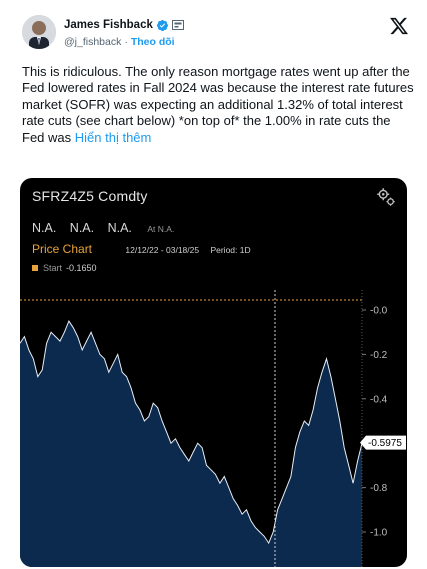 This screenshot has width=427, height=569. Describe the element at coordinates (90, 196) in the screenshot. I see `ticker-title: SFRZ4Z5 Comdty` at that location.